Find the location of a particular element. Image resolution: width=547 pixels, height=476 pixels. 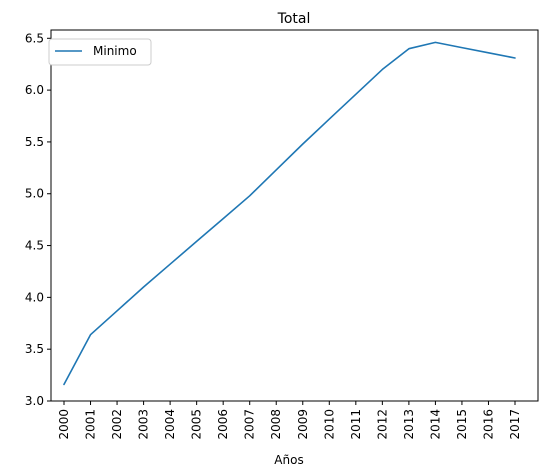

x-tick-label: 2006 is located at coordinates (223, 424).